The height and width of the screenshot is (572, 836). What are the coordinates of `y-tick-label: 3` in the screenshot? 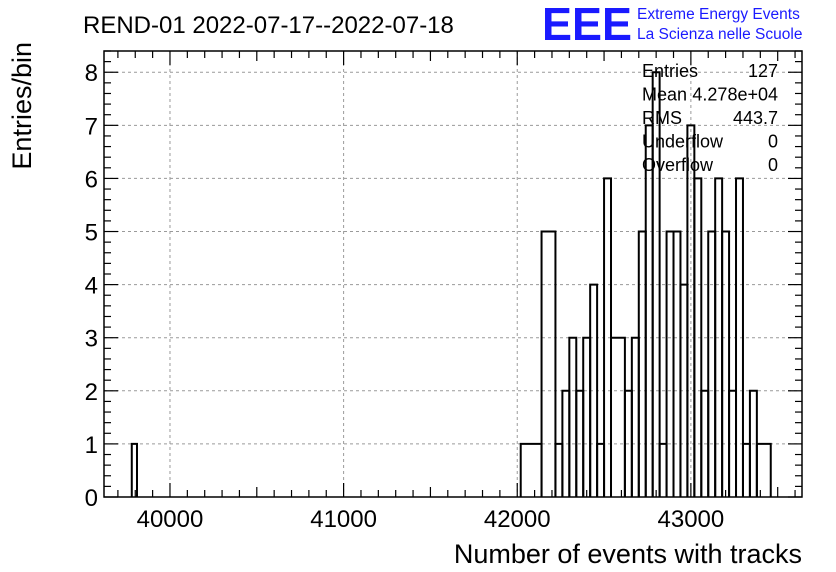 It's located at (91, 339).